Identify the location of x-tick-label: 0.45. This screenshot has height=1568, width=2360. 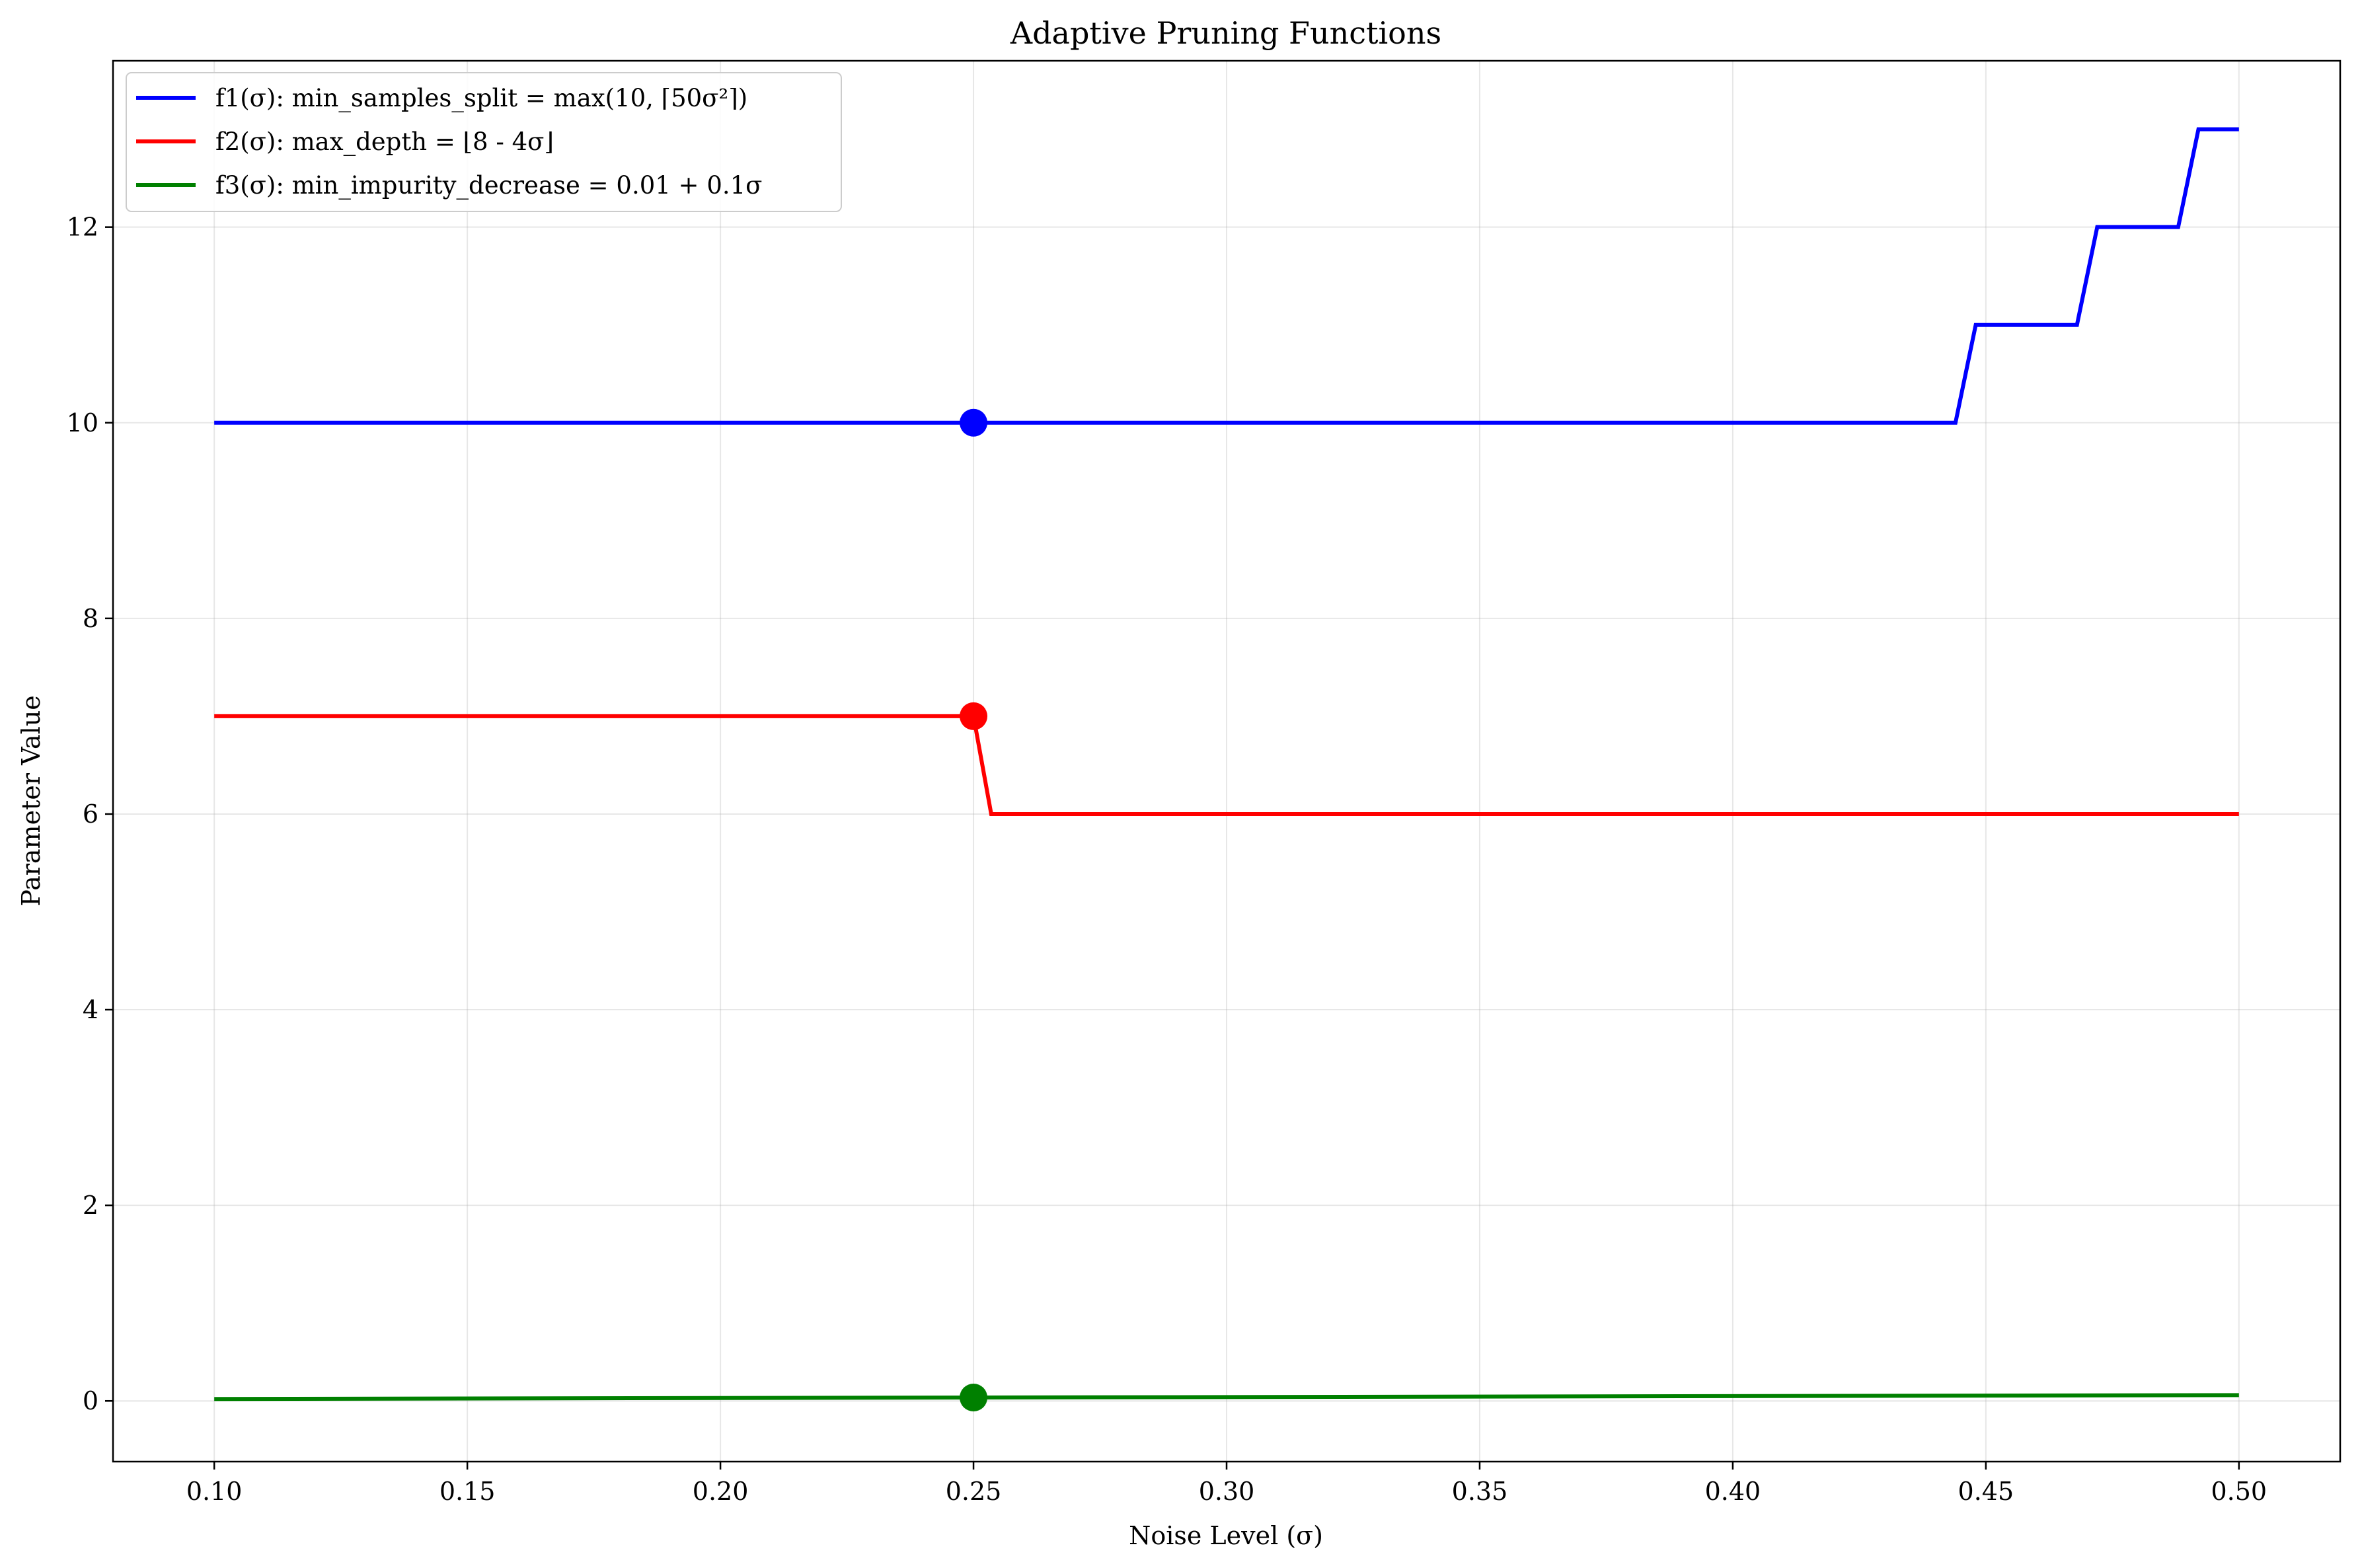
(1986, 1491).